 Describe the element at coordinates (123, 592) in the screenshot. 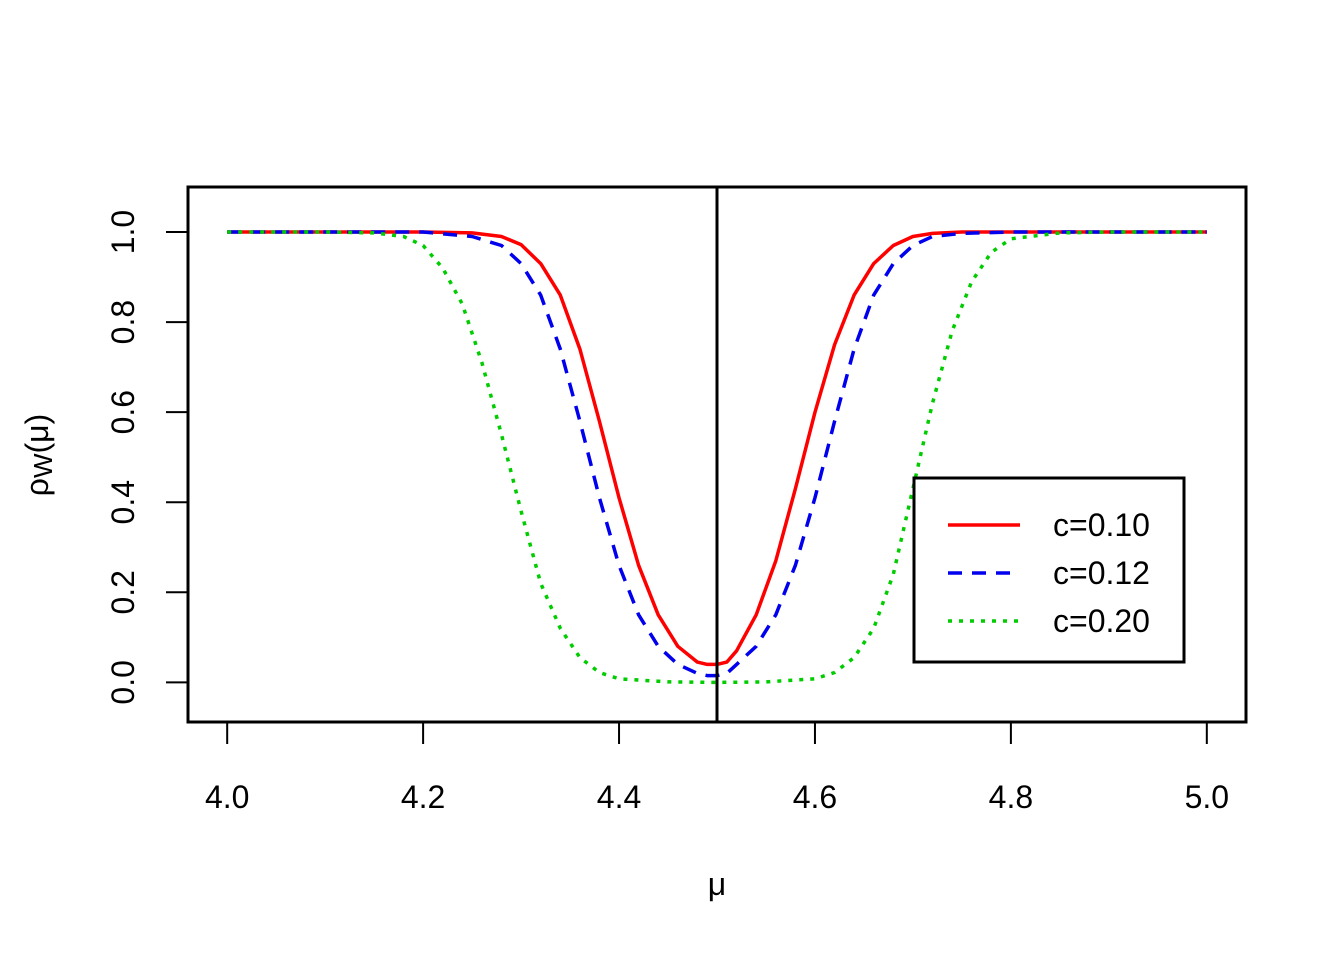

I see `y-tick-label: 0.2` at that location.